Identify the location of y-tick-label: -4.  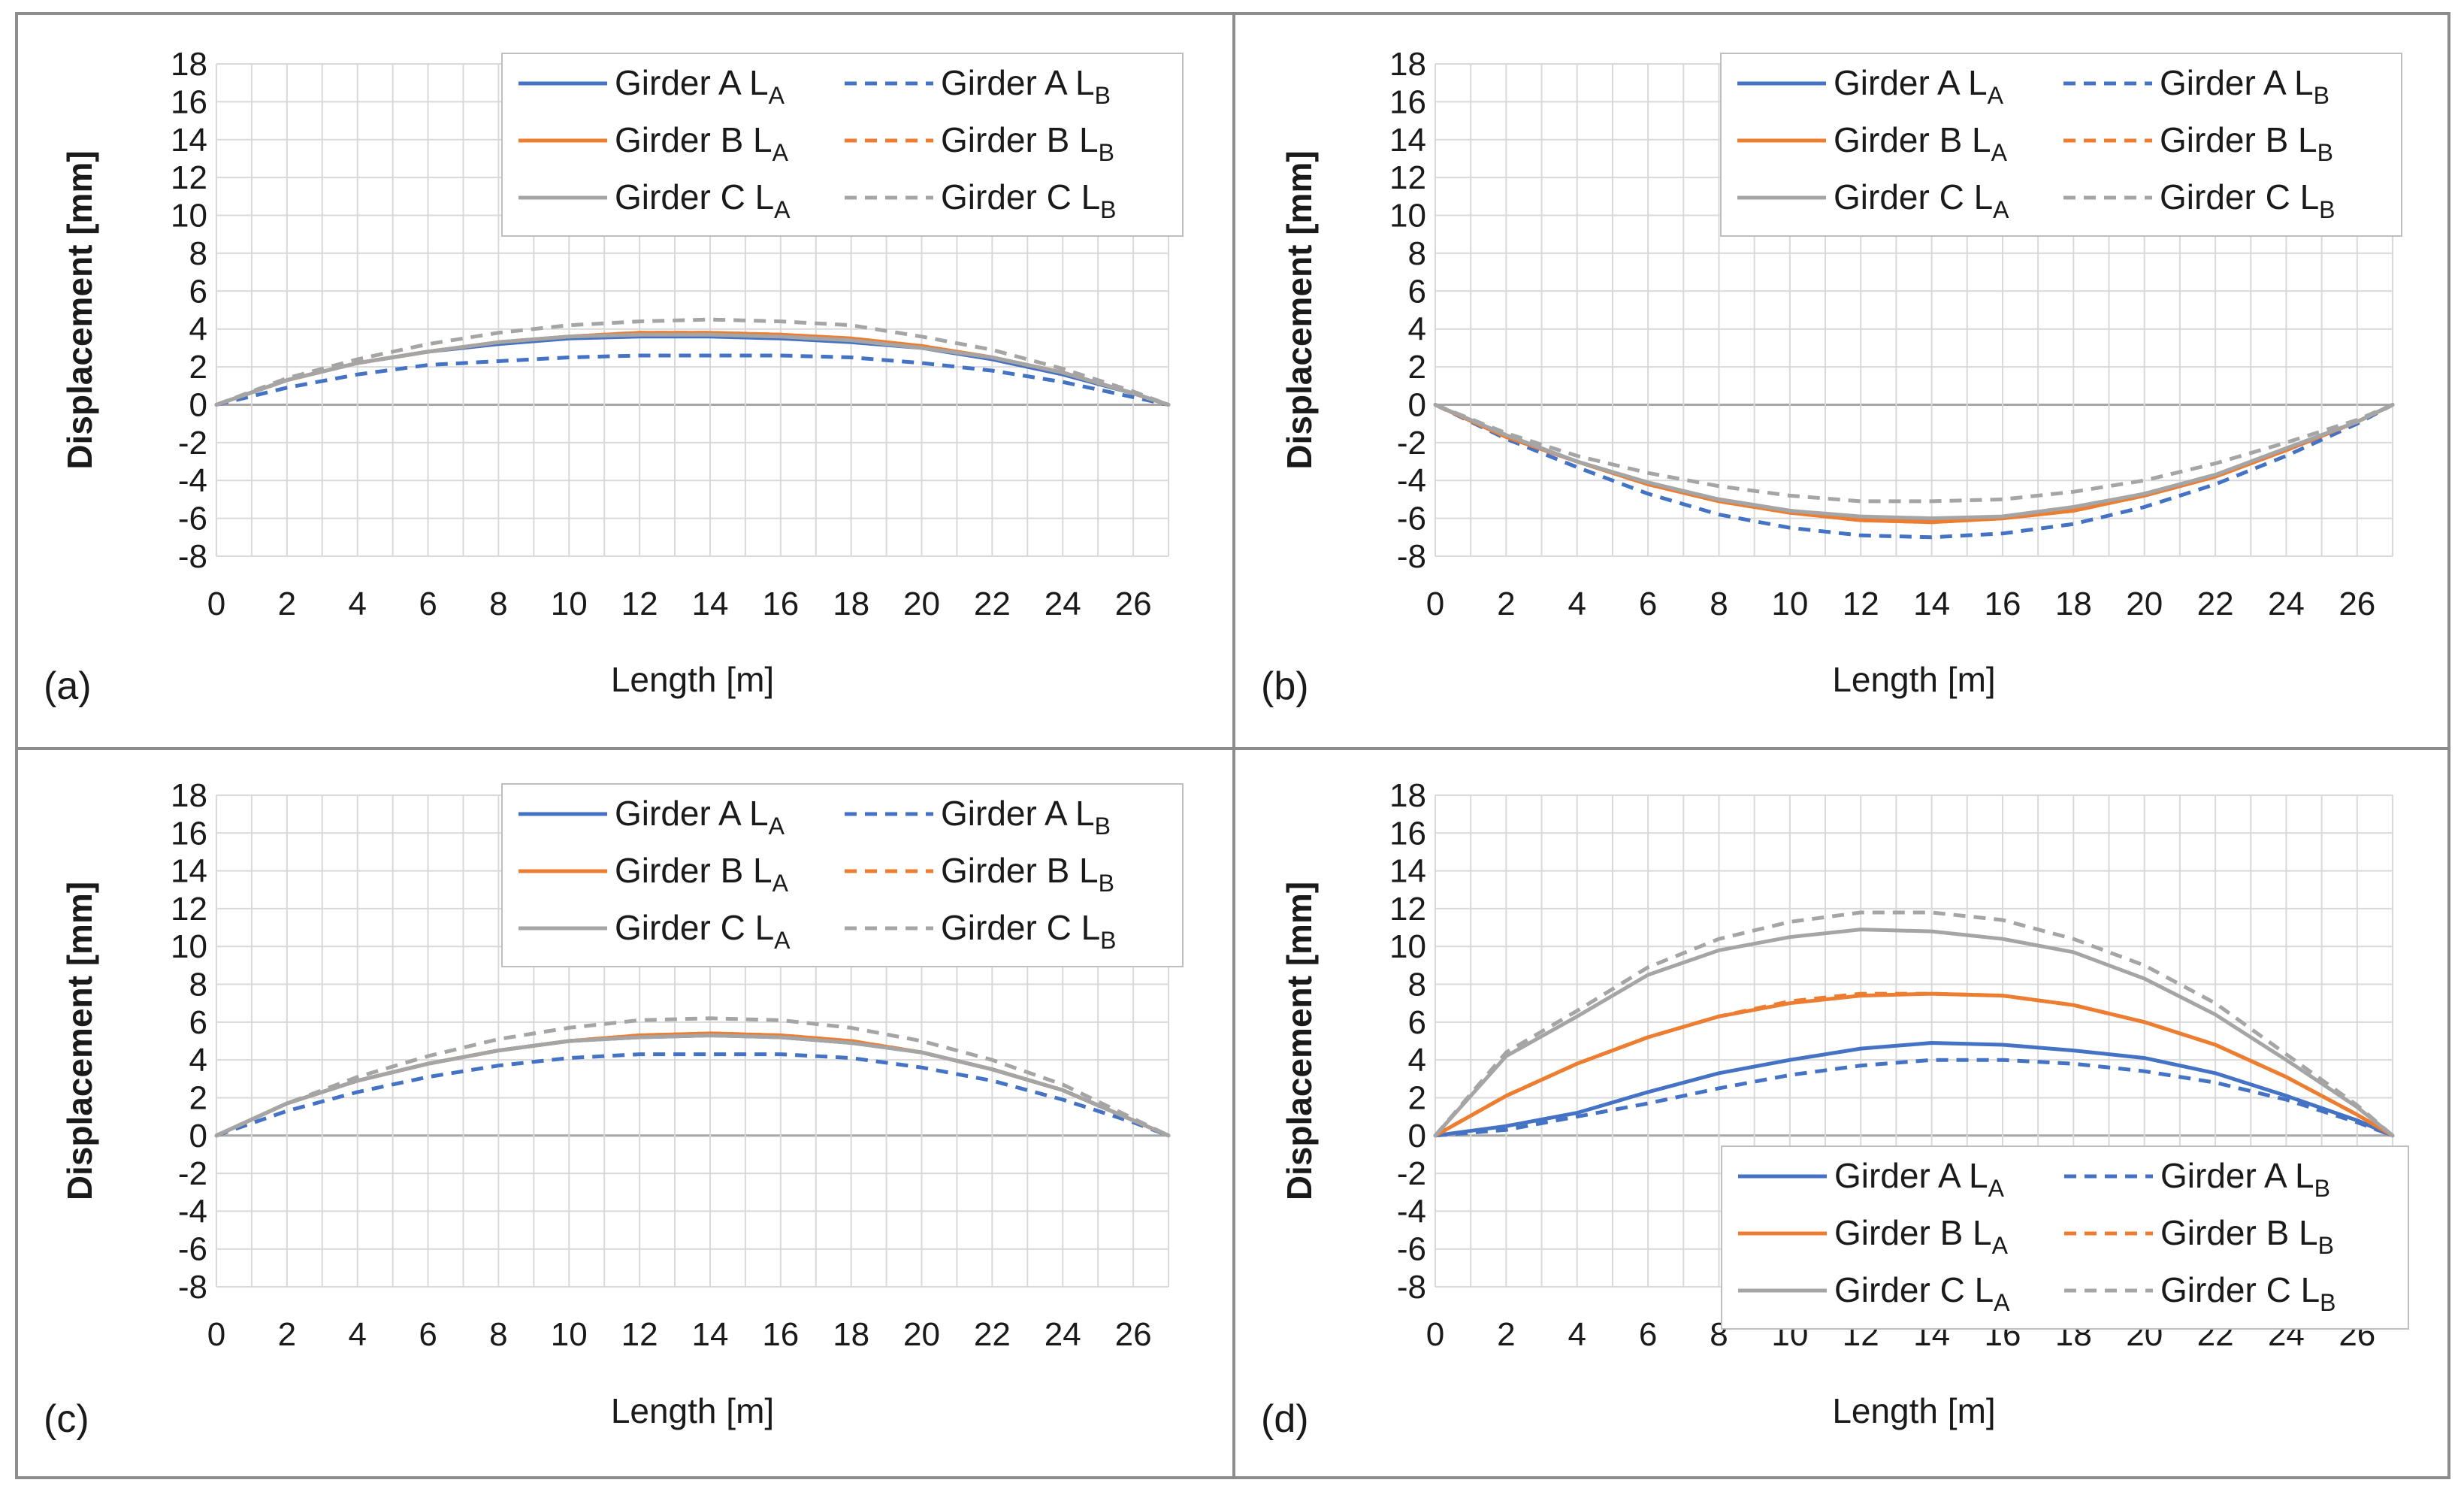
(1411, 480).